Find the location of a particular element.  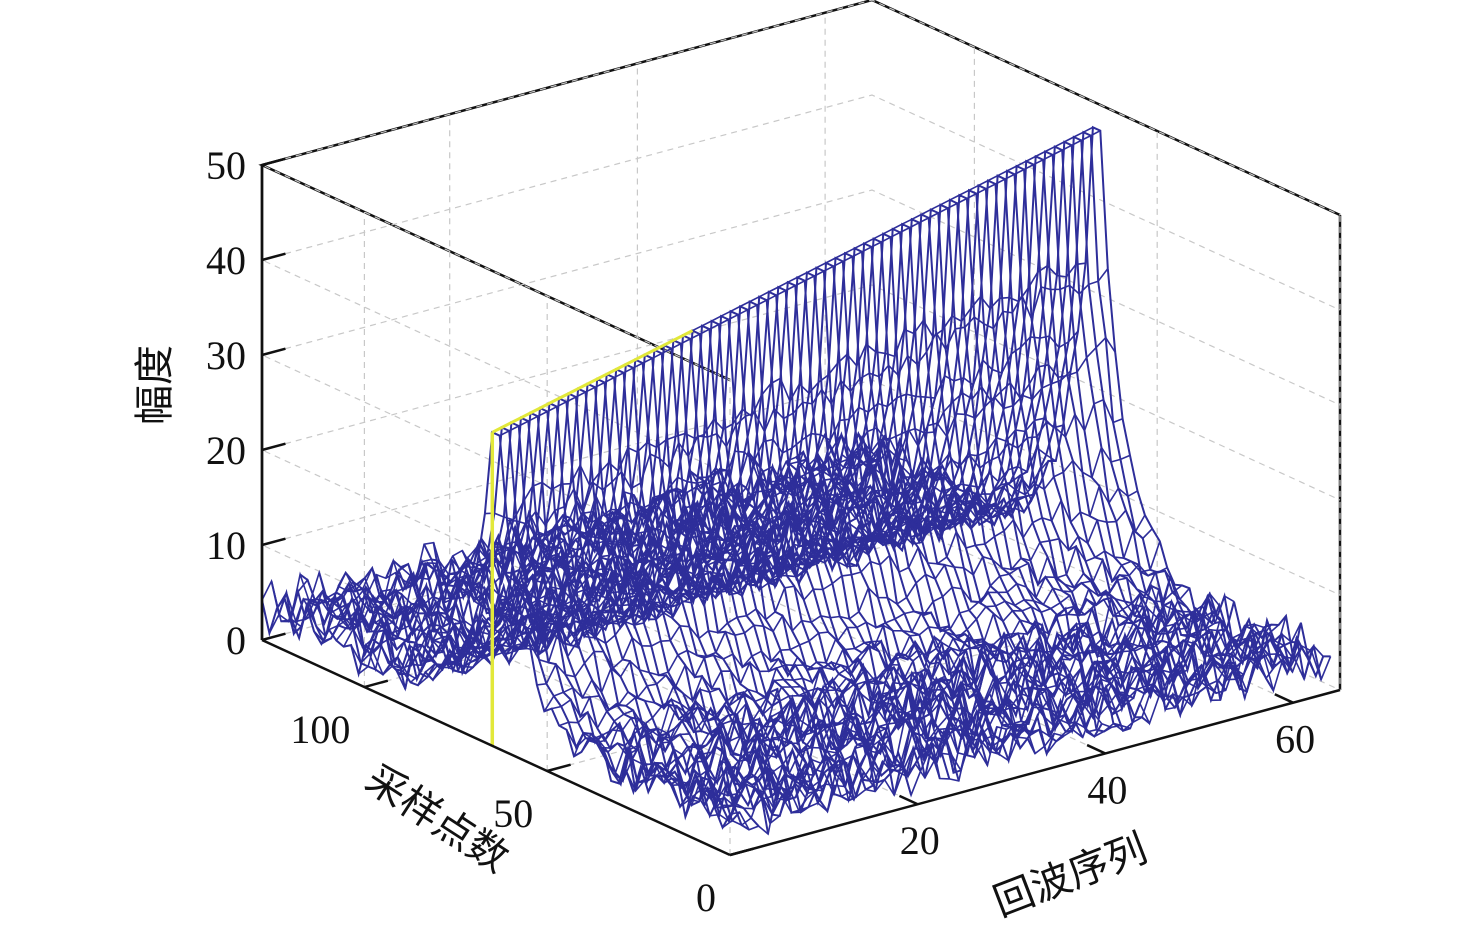

x-tick-label: 40 is located at coordinates (1107, 789).